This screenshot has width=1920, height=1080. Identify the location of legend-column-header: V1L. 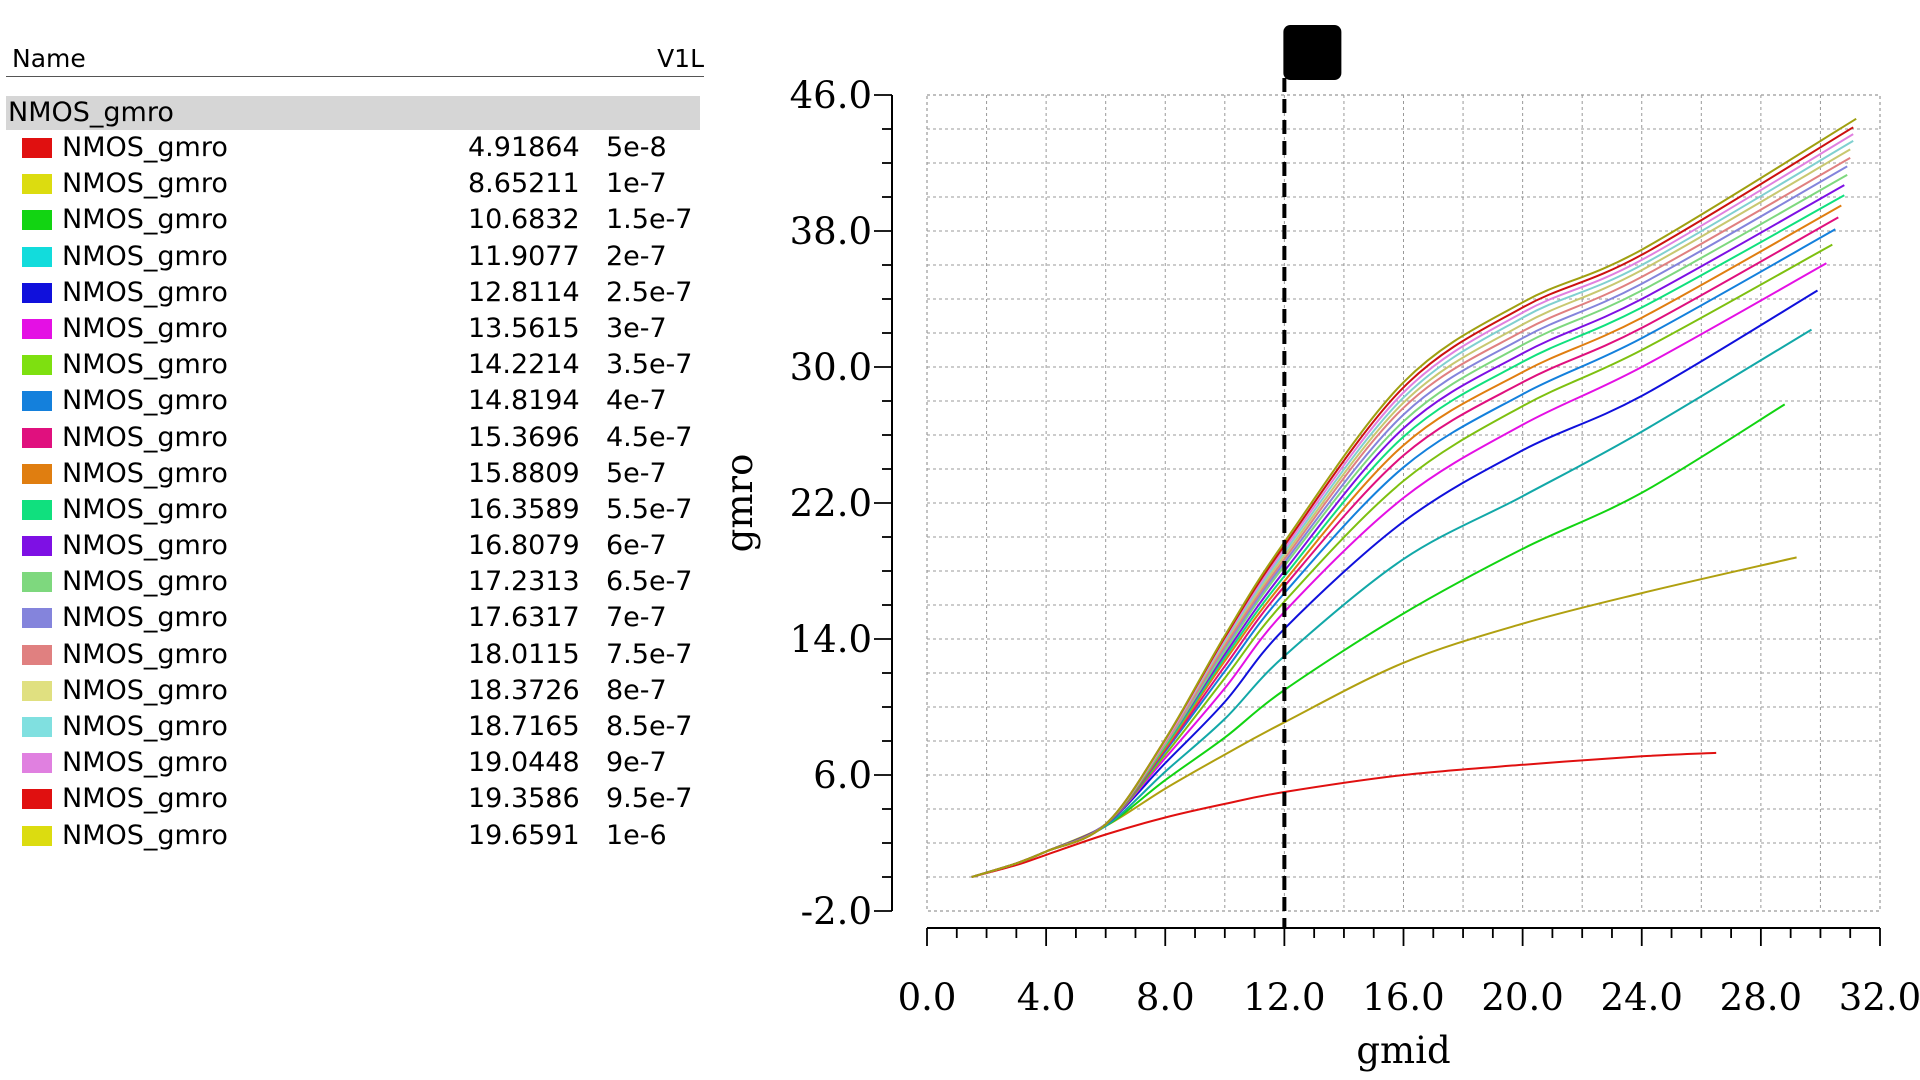
(680, 58).